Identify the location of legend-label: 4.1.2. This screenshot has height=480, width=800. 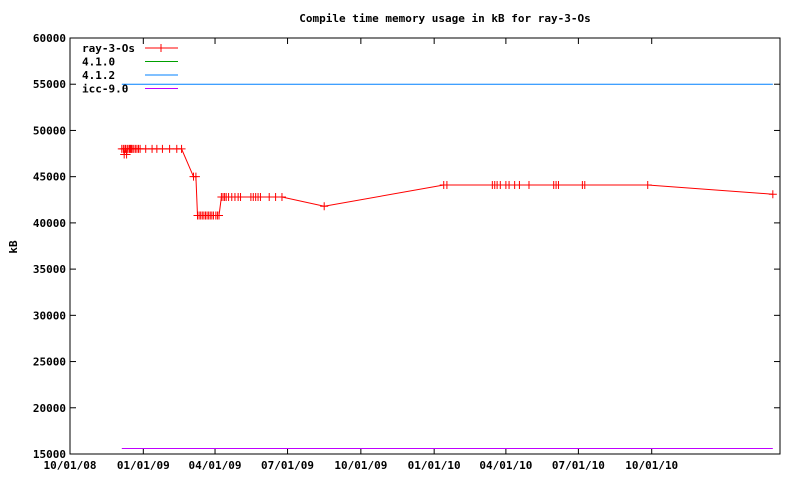
(98, 75).